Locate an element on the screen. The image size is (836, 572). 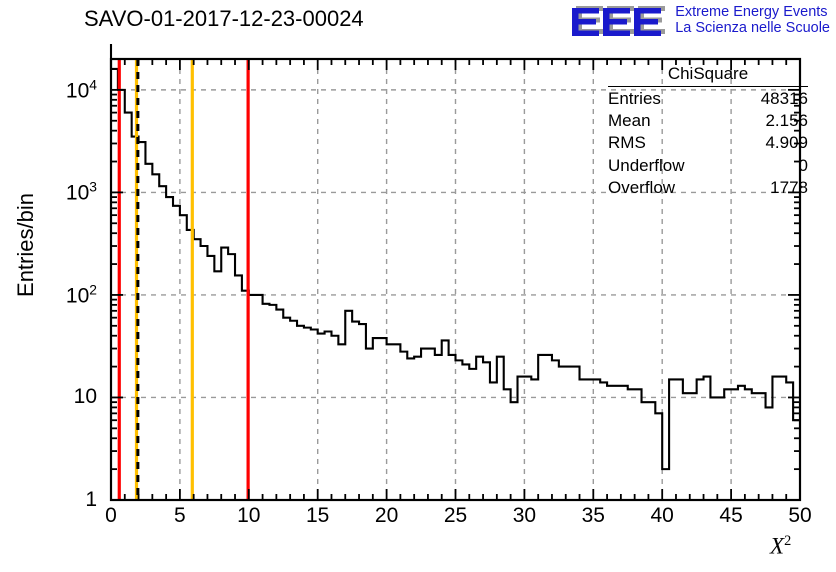
eee-logo-line1: Extreme Energy Events is located at coordinates (751, 12).